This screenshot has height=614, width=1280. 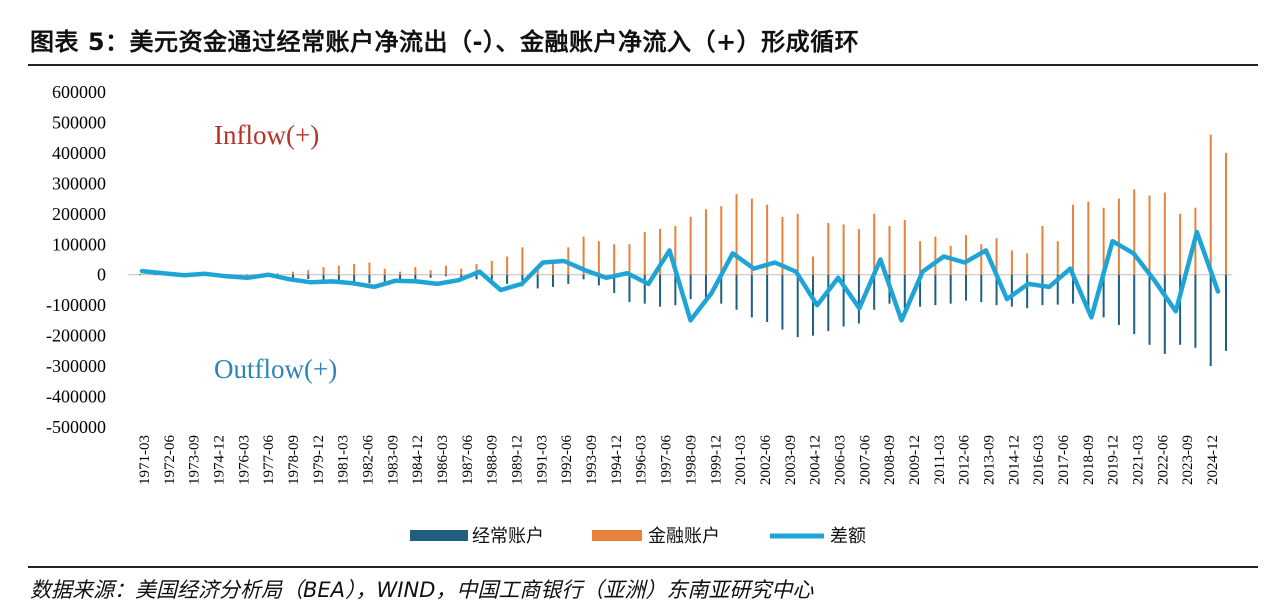 I want to click on x-tick-label: 1998-09, so click(x=691, y=460).